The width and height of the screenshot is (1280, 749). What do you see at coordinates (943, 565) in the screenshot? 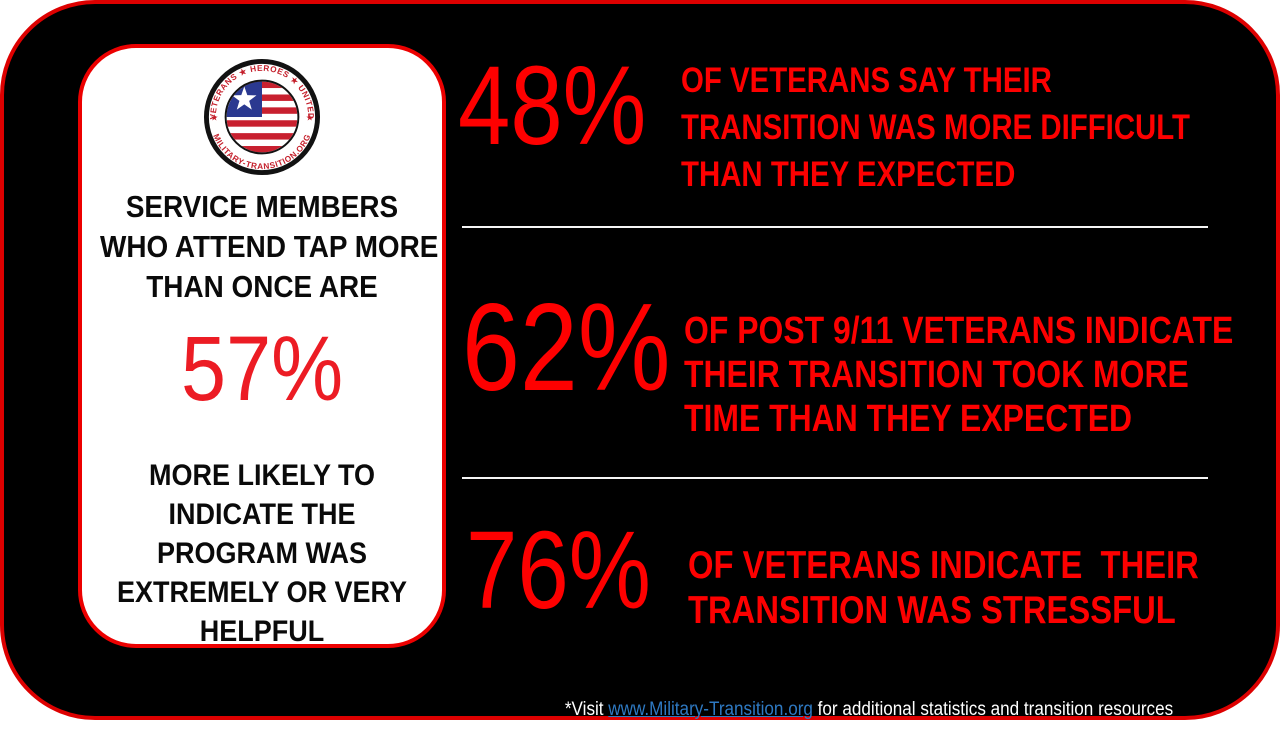
I see `stat-description-line: OF VETERANS INDICATE THEIR` at bounding box center [943, 565].